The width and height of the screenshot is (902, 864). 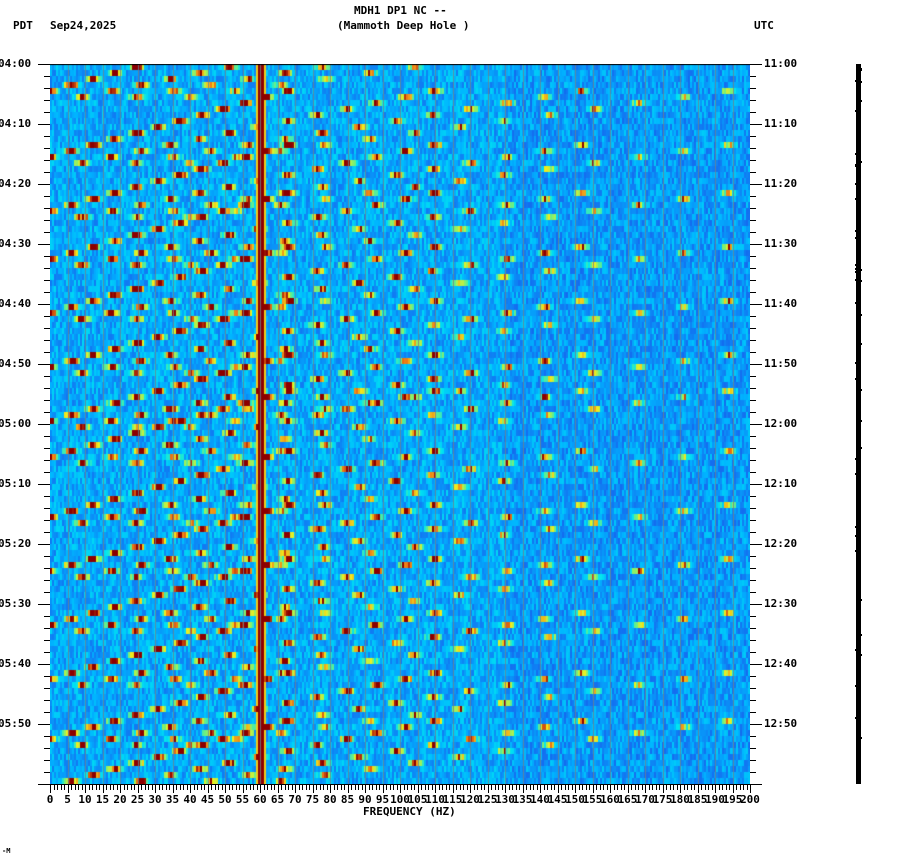 What do you see at coordinates (400, 799) in the screenshot?
I see `x-tick-label: 100` at bounding box center [400, 799].